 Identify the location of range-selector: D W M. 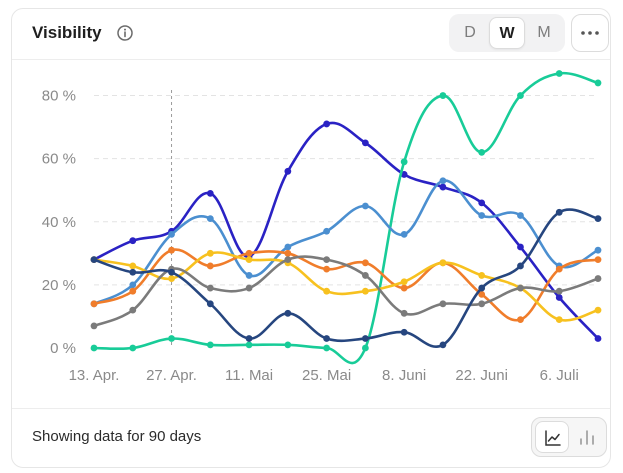
(507, 33).